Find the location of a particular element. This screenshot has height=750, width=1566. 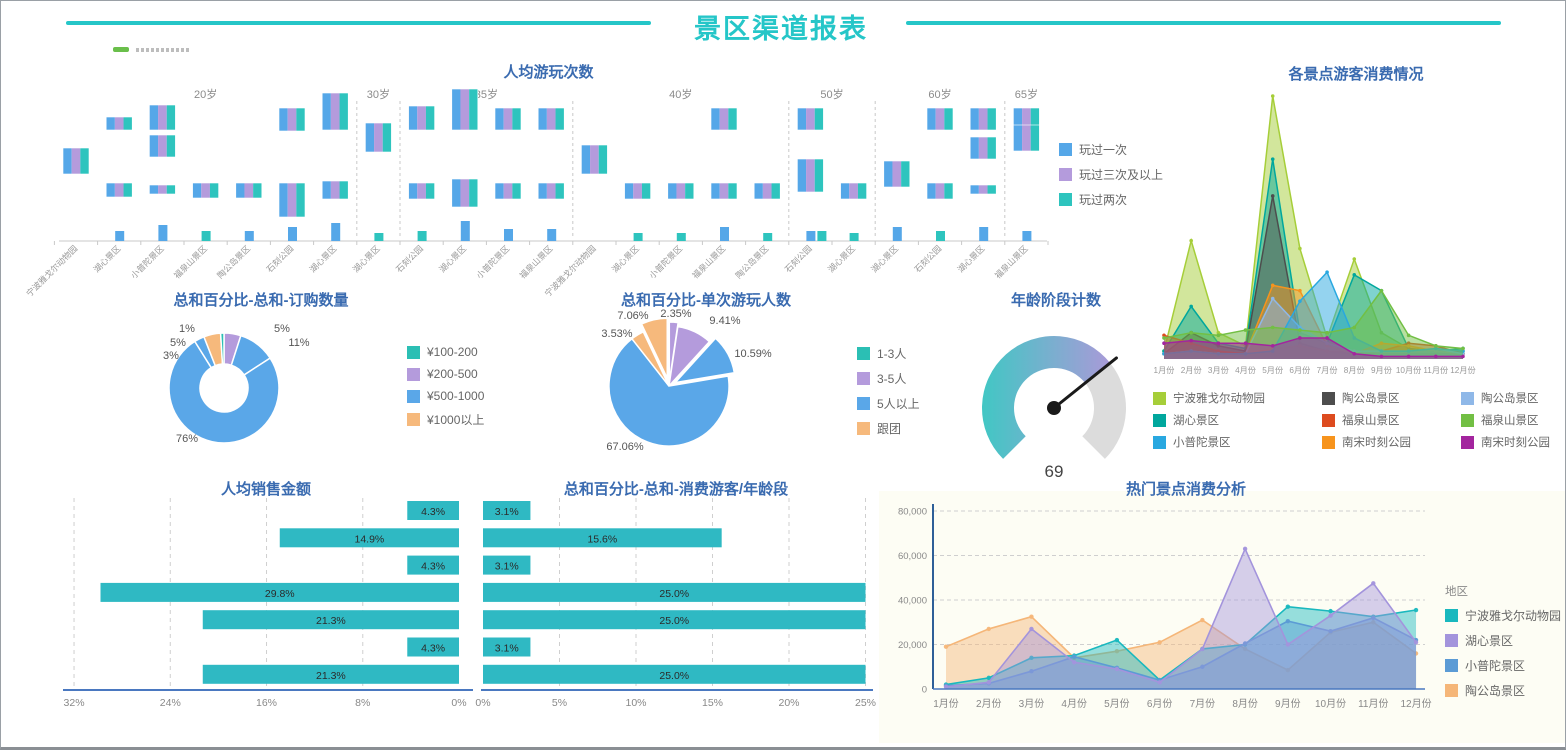

legend-item: 跟团 is located at coordinates (888, 428).